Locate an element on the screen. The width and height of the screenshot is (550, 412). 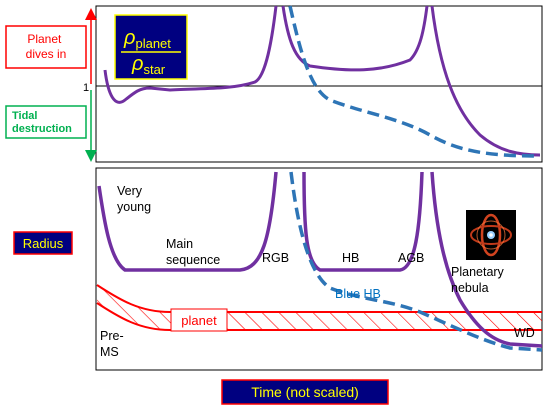
svg-text: Planet dives in is located at coordinates (46, 46).